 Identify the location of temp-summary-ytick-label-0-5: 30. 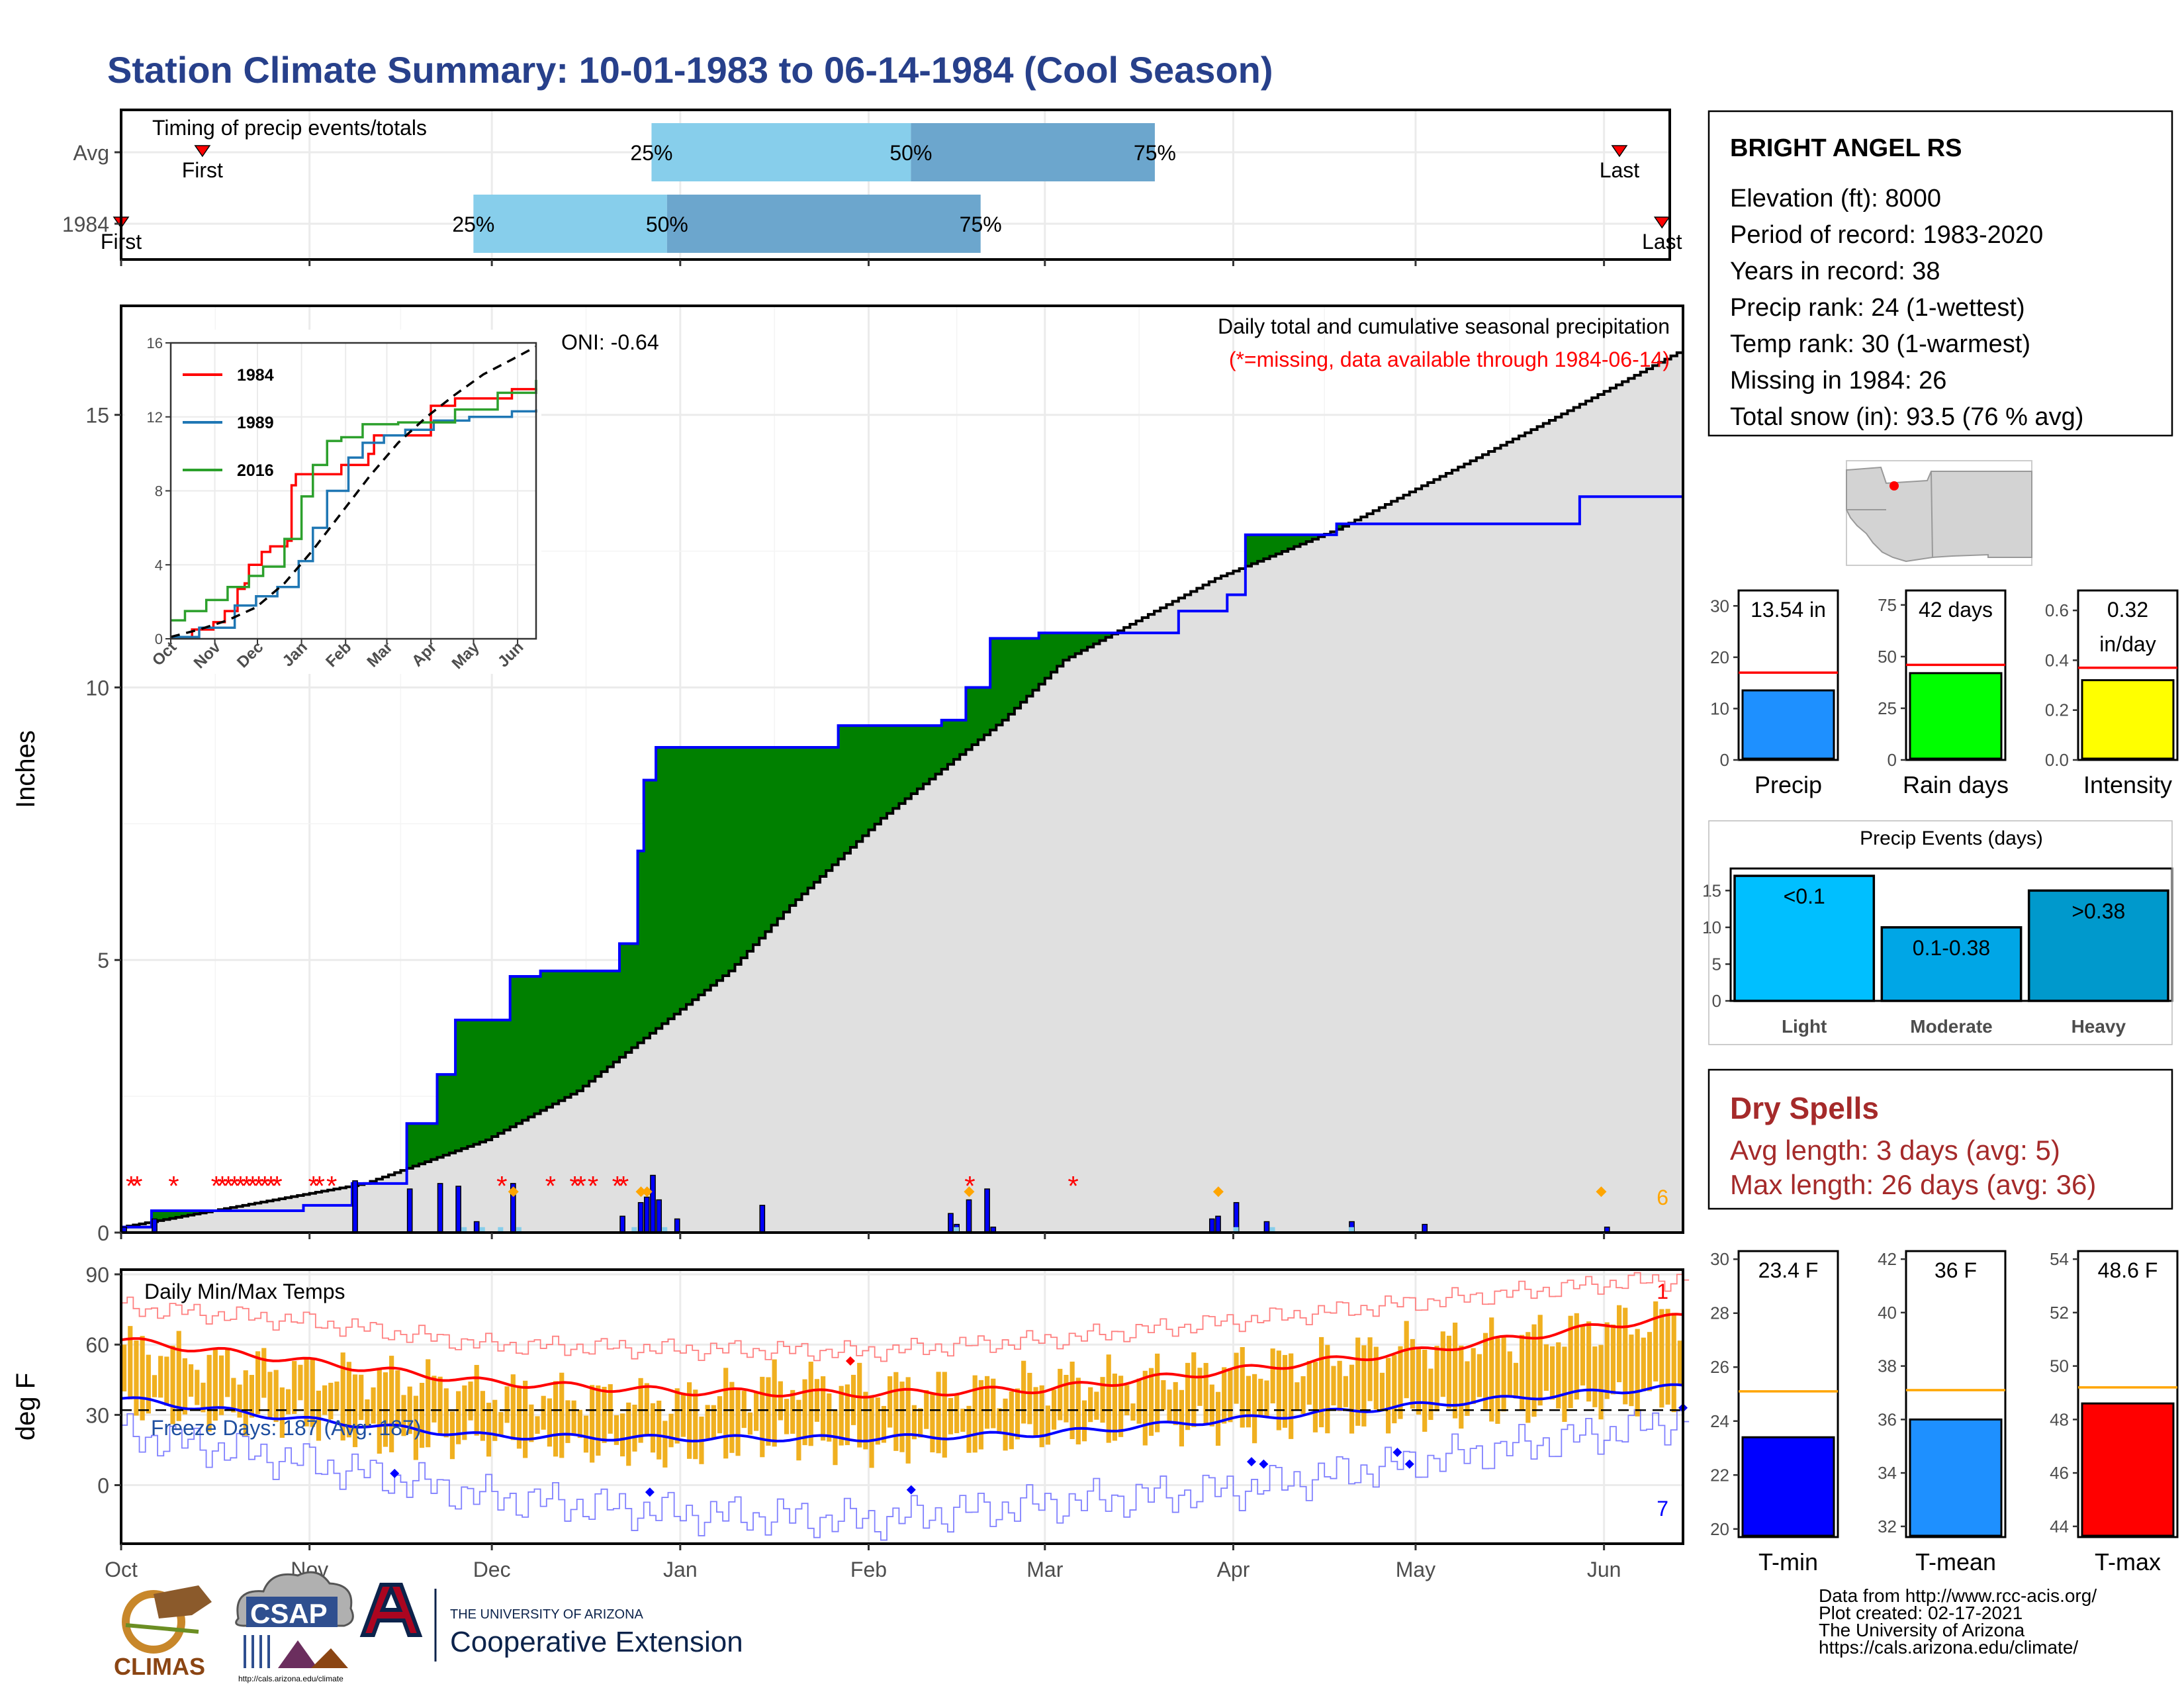
(1720, 1259).